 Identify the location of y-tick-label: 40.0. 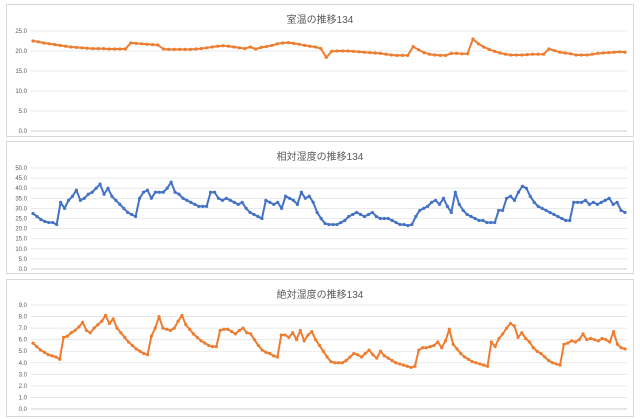
(21, 189).